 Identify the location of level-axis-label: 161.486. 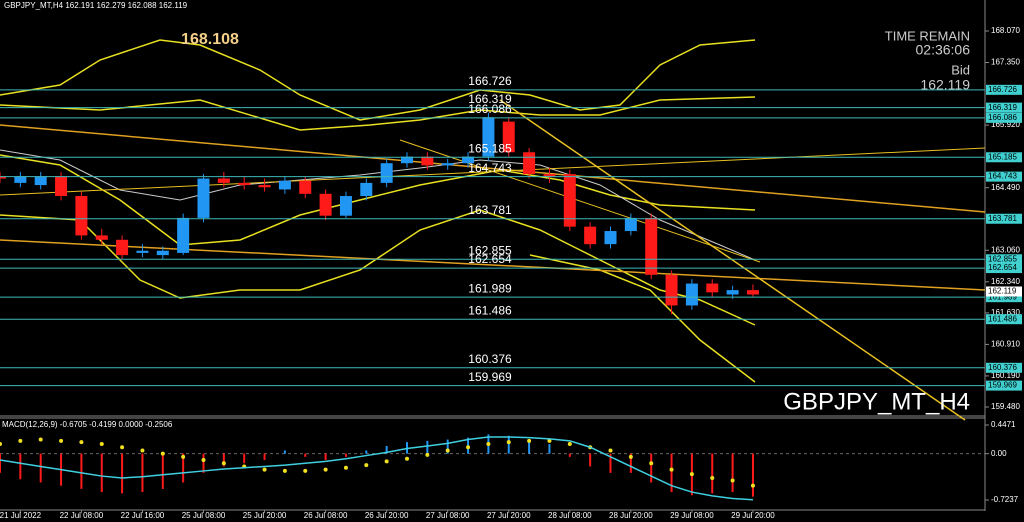
(1002, 318).